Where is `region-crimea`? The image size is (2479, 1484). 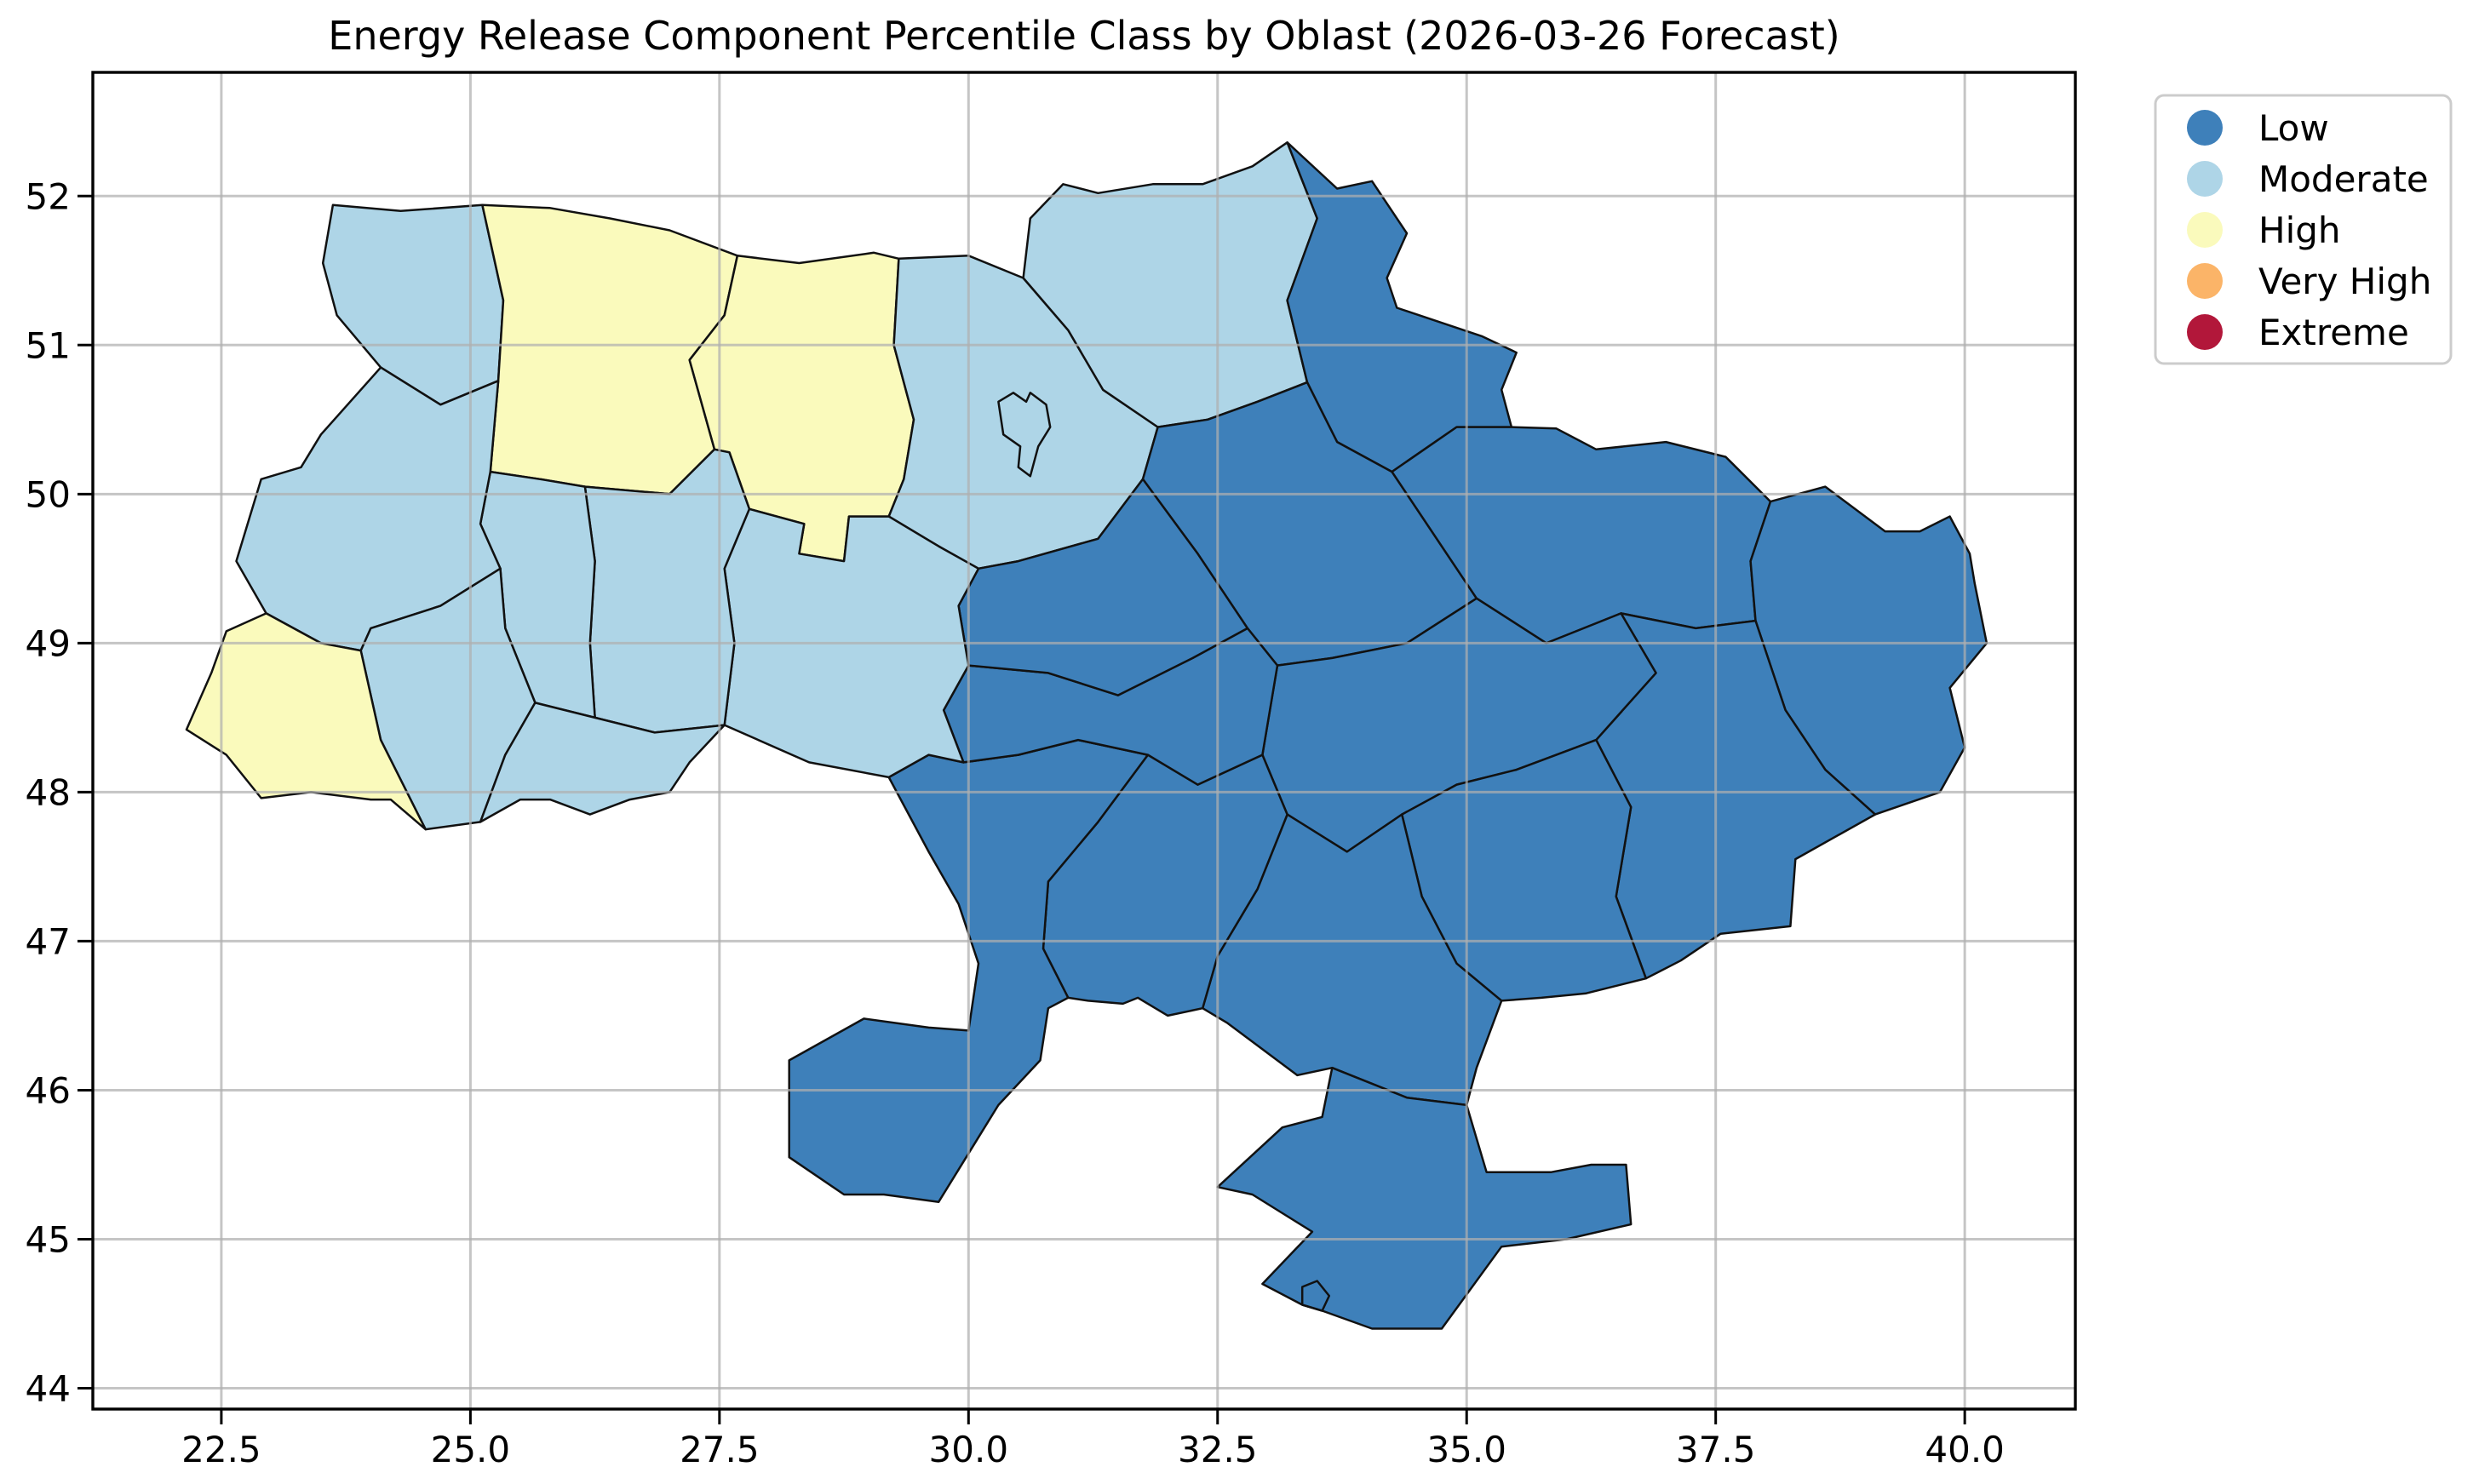 region-crimea is located at coordinates (1424, 1198).